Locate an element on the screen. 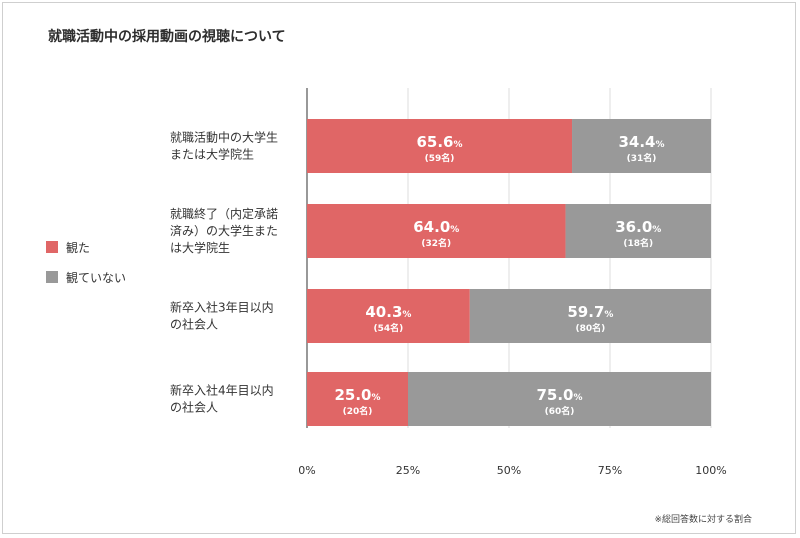 Image resolution: width=800 pixels, height=538 pixels. data-label: 36.0% is located at coordinates (638, 227).